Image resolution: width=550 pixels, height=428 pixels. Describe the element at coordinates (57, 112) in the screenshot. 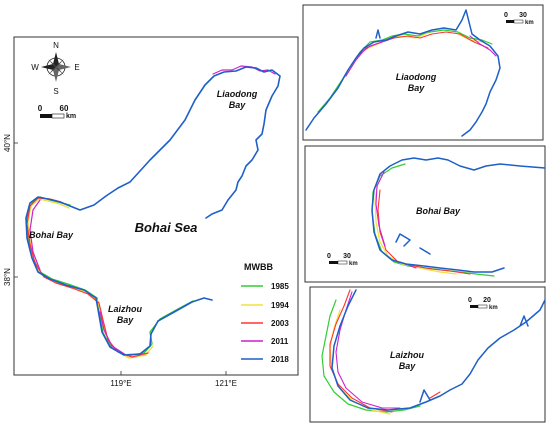

I see `main-scale-bar: 0 60 km` at that location.